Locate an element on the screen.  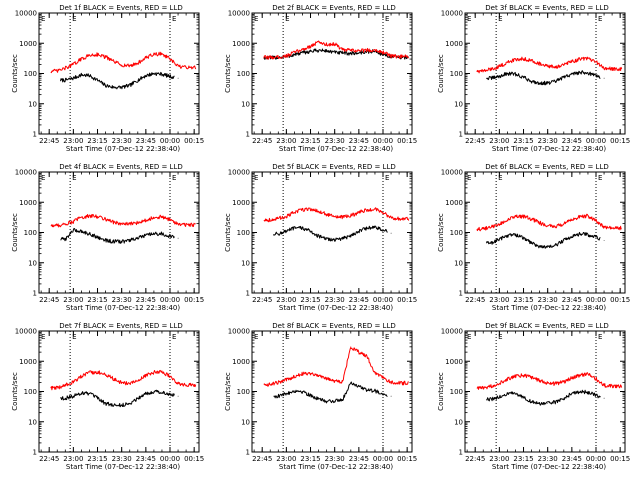
y-axis-label: Counts/sec is located at coordinates (441, 232).